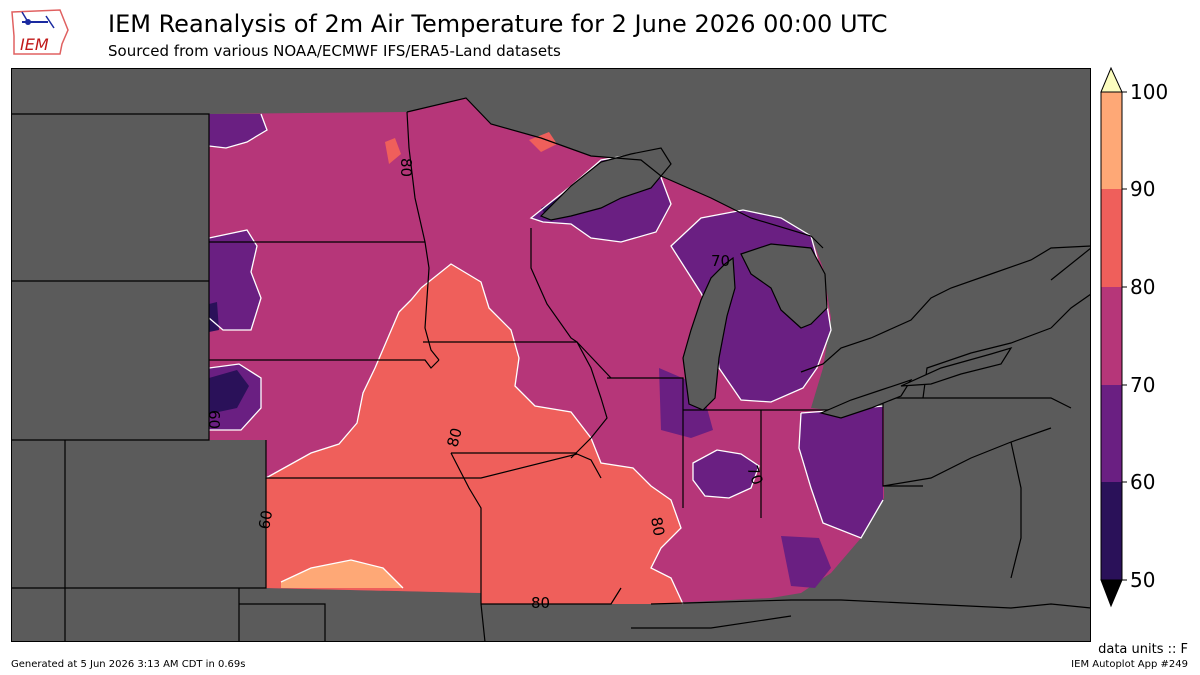 Image resolution: width=1200 pixels, height=675 pixels. Describe the element at coordinates (1111, 593) in the screenshot. I see `colorbar-extend-min` at that location.